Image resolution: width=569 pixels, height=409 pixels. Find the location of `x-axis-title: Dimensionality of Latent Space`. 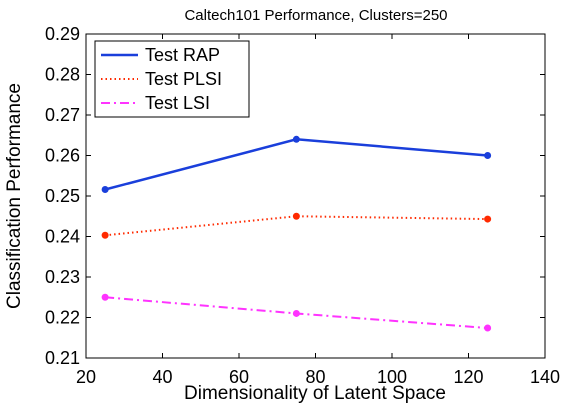

x-axis-title: Dimensionality of Latent Space is located at coordinates (315, 393).